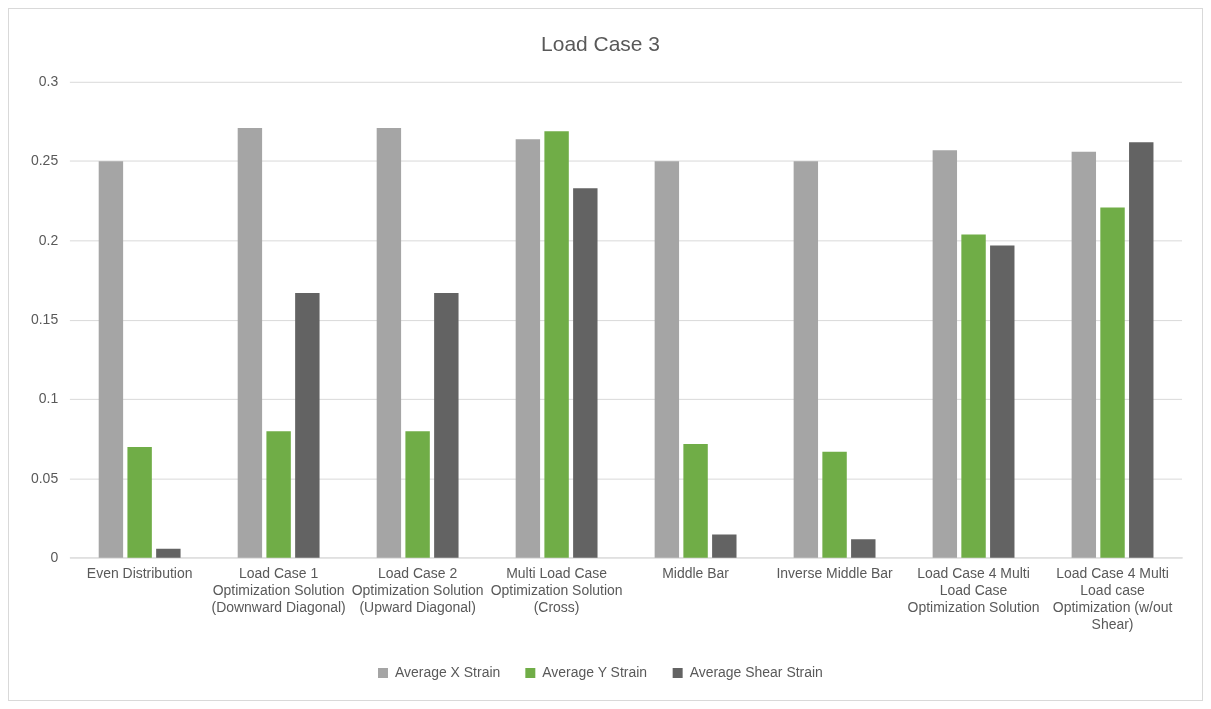 The width and height of the screenshot is (1211, 709). I want to click on legend-label: Average Y Strain, so click(595, 671).